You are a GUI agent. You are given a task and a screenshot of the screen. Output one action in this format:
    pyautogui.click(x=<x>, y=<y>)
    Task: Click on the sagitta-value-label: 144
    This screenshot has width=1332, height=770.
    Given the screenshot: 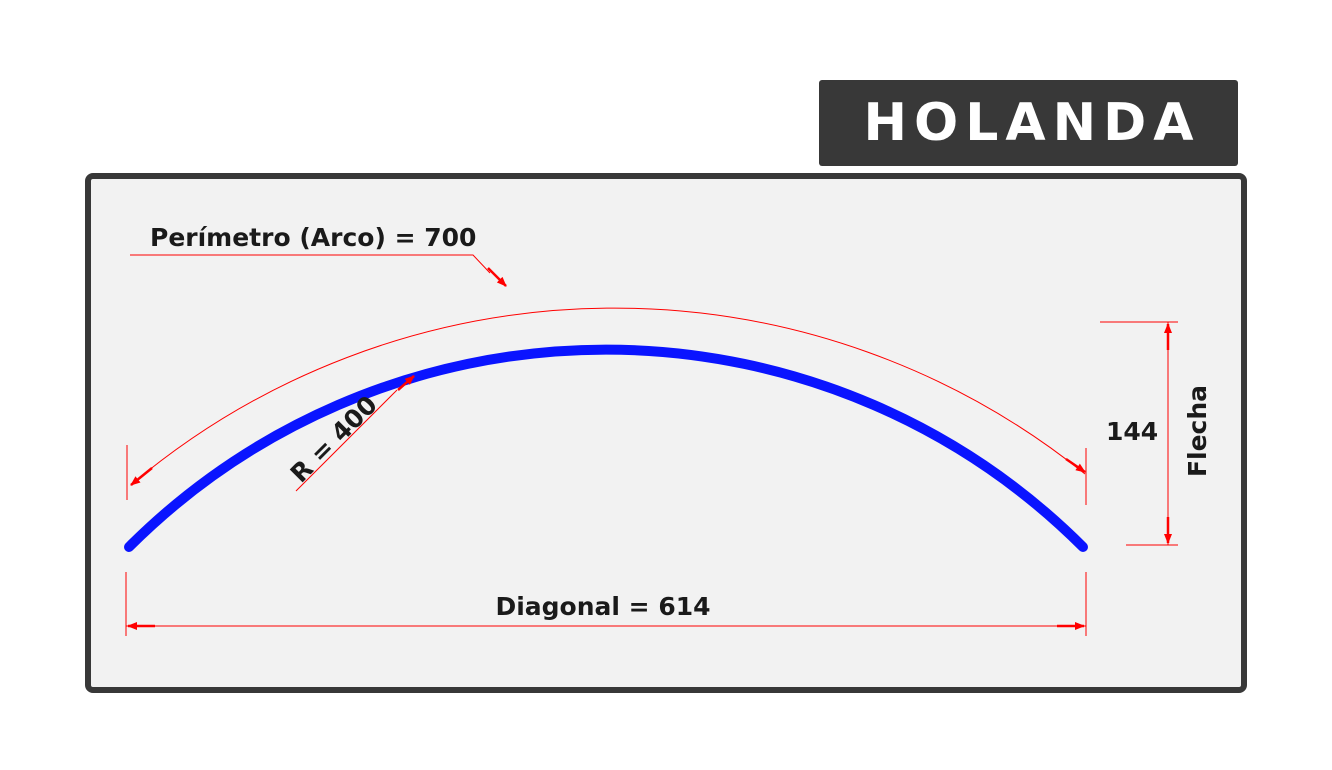 What is the action you would take?
    pyautogui.click(x=1132, y=431)
    